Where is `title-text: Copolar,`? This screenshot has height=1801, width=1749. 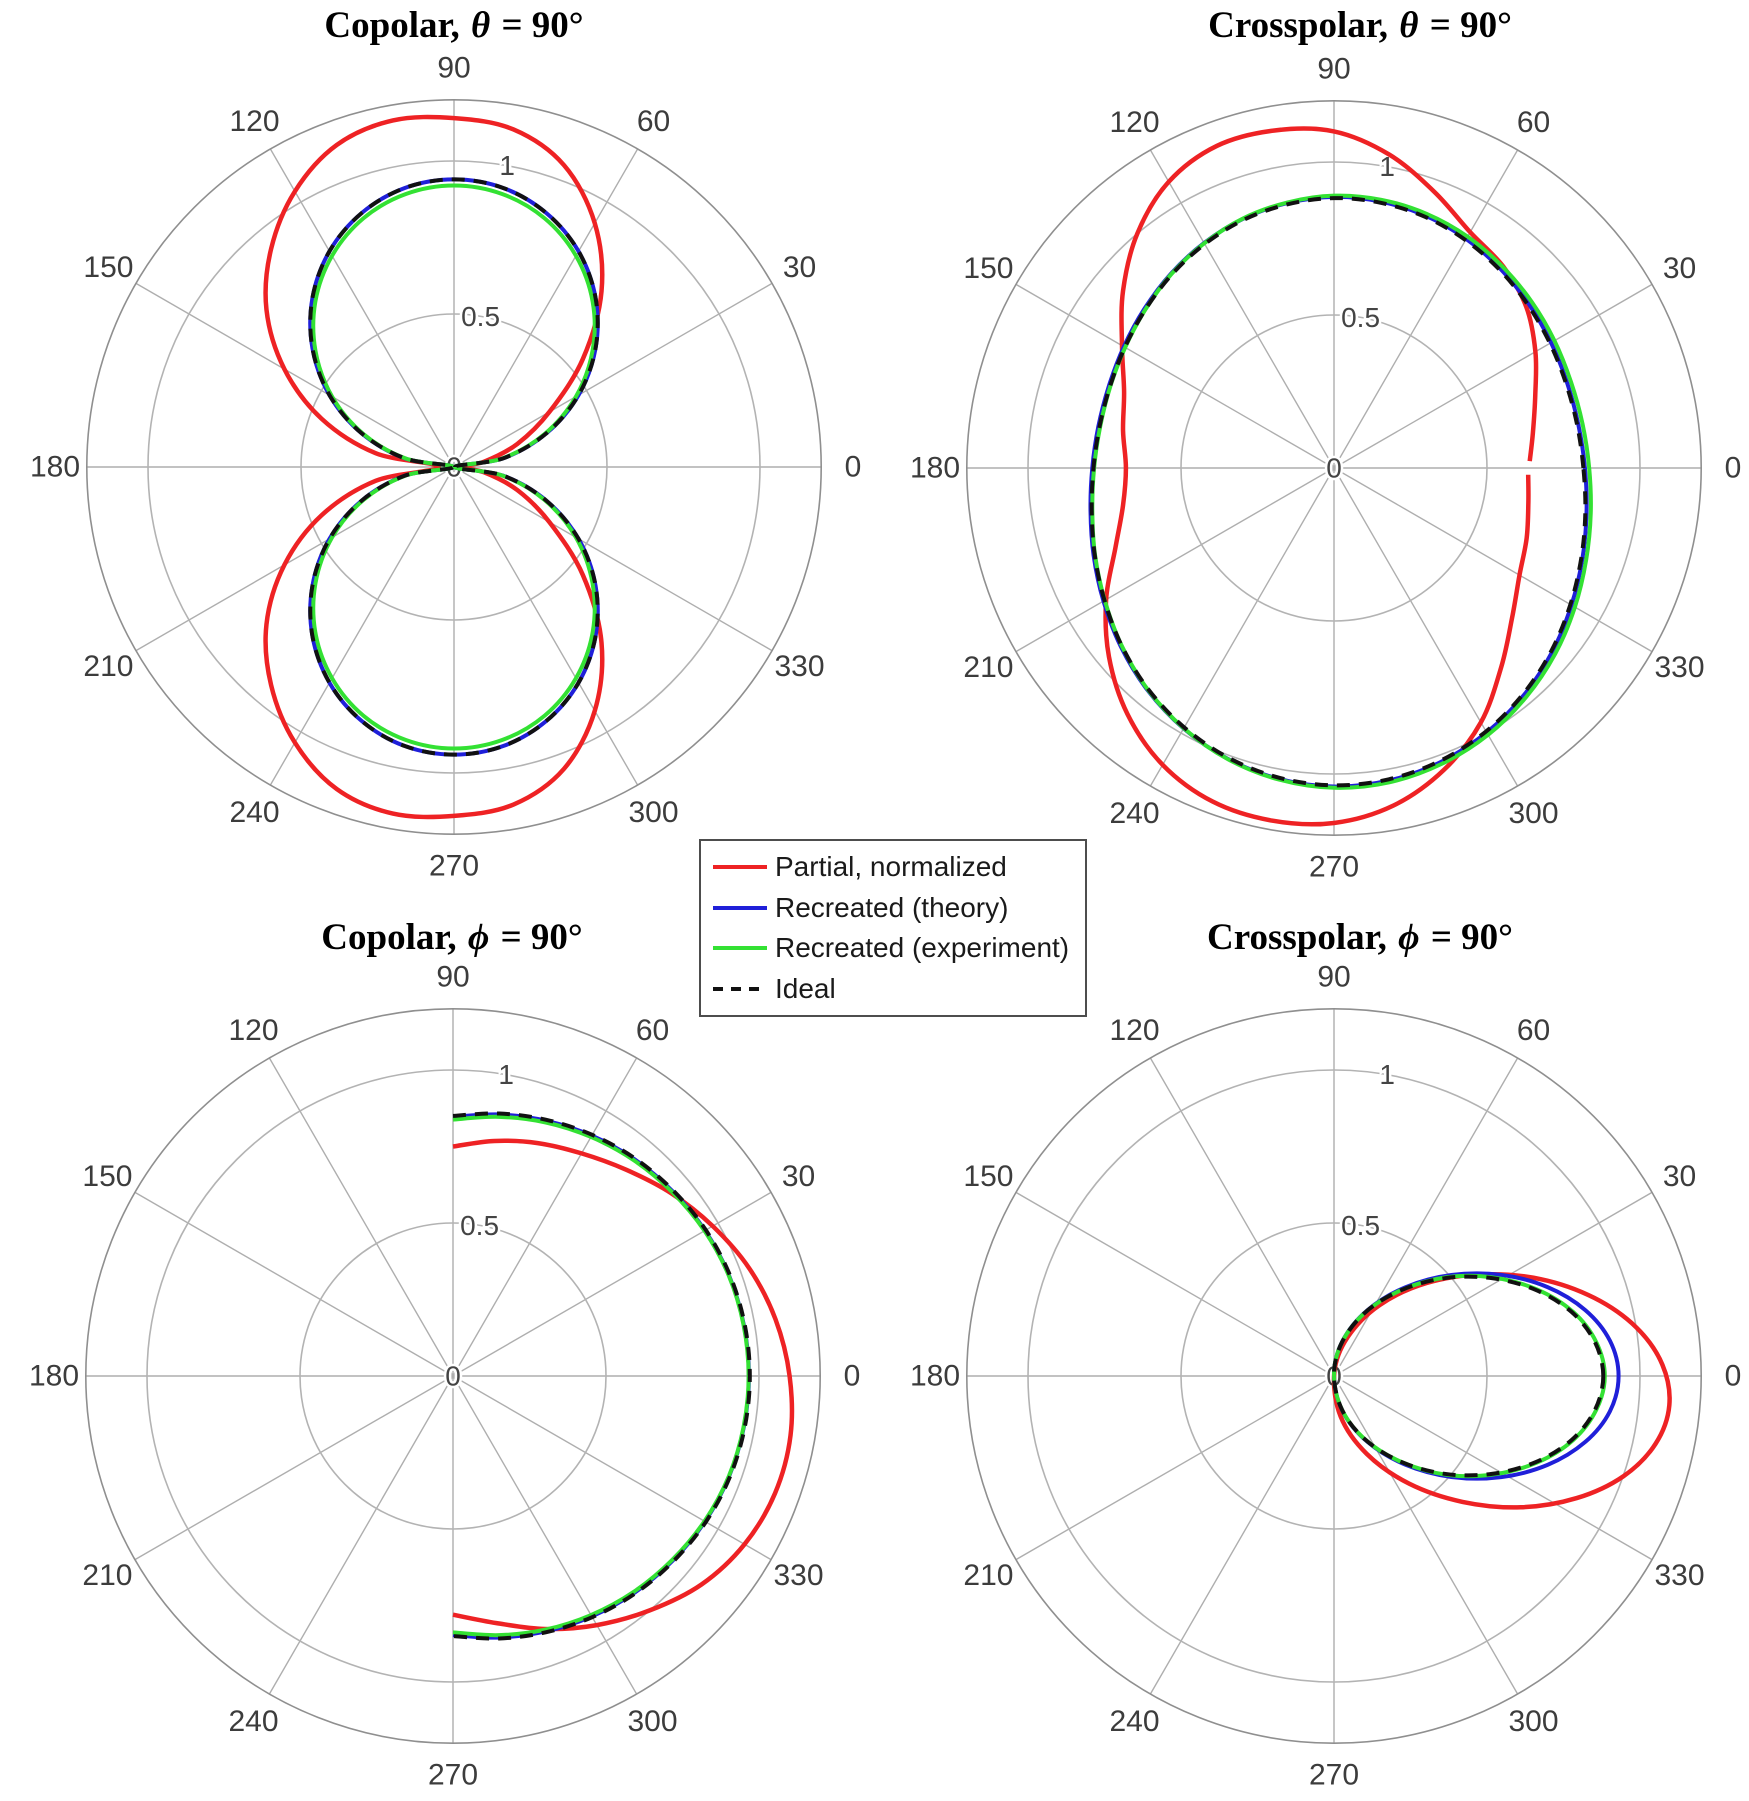
title-text: Copolar, is located at coordinates (393, 937).